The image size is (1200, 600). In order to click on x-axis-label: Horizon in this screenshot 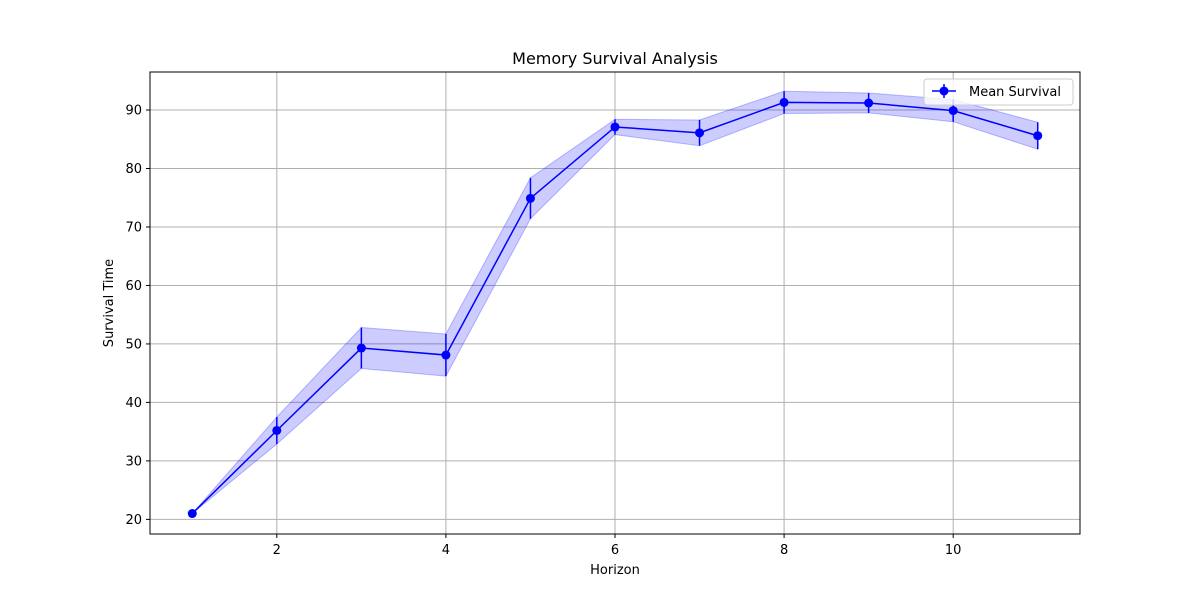, I will do `click(615, 570)`.